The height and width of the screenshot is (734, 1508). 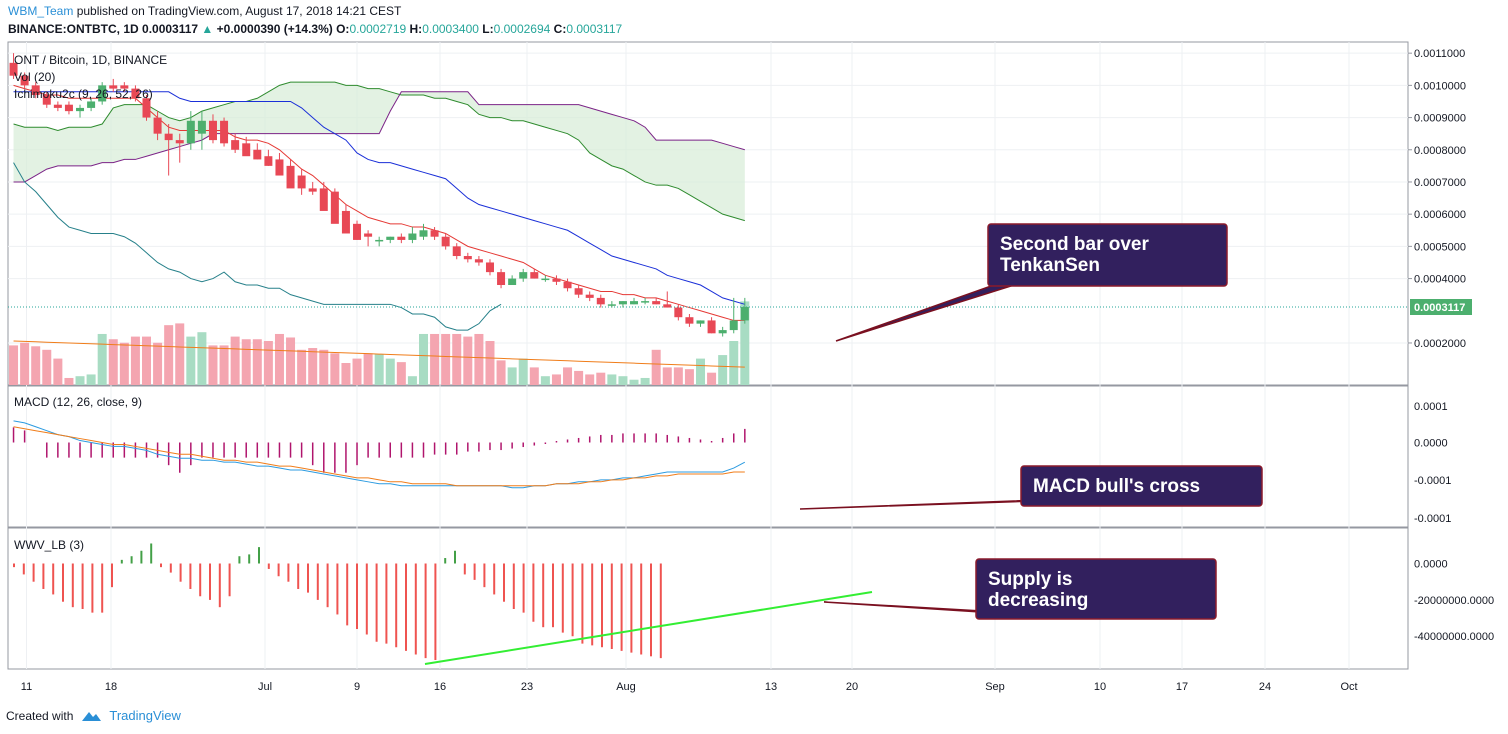 What do you see at coordinates (1440, 119) in the screenshot?
I see `y-tick-label: 0.0009000` at bounding box center [1440, 119].